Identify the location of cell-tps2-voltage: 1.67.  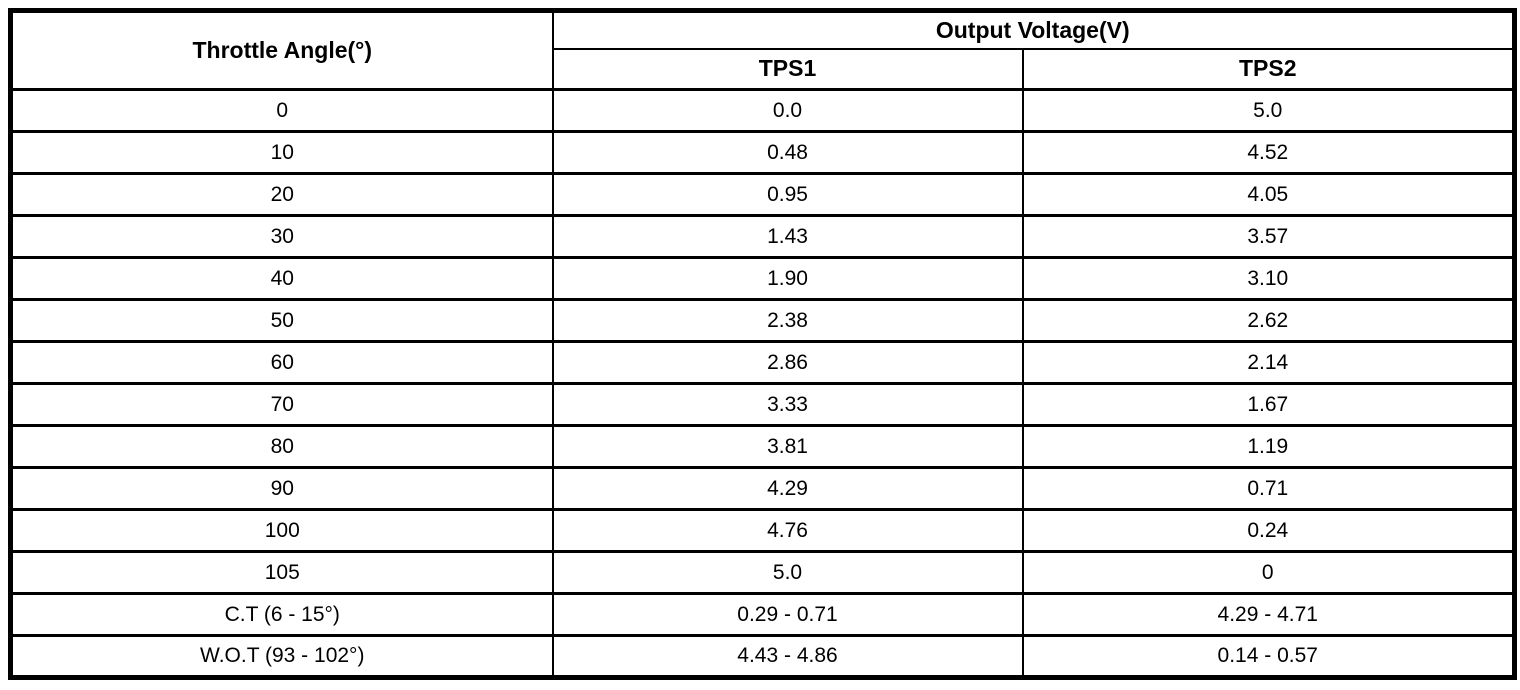
(1268, 404).